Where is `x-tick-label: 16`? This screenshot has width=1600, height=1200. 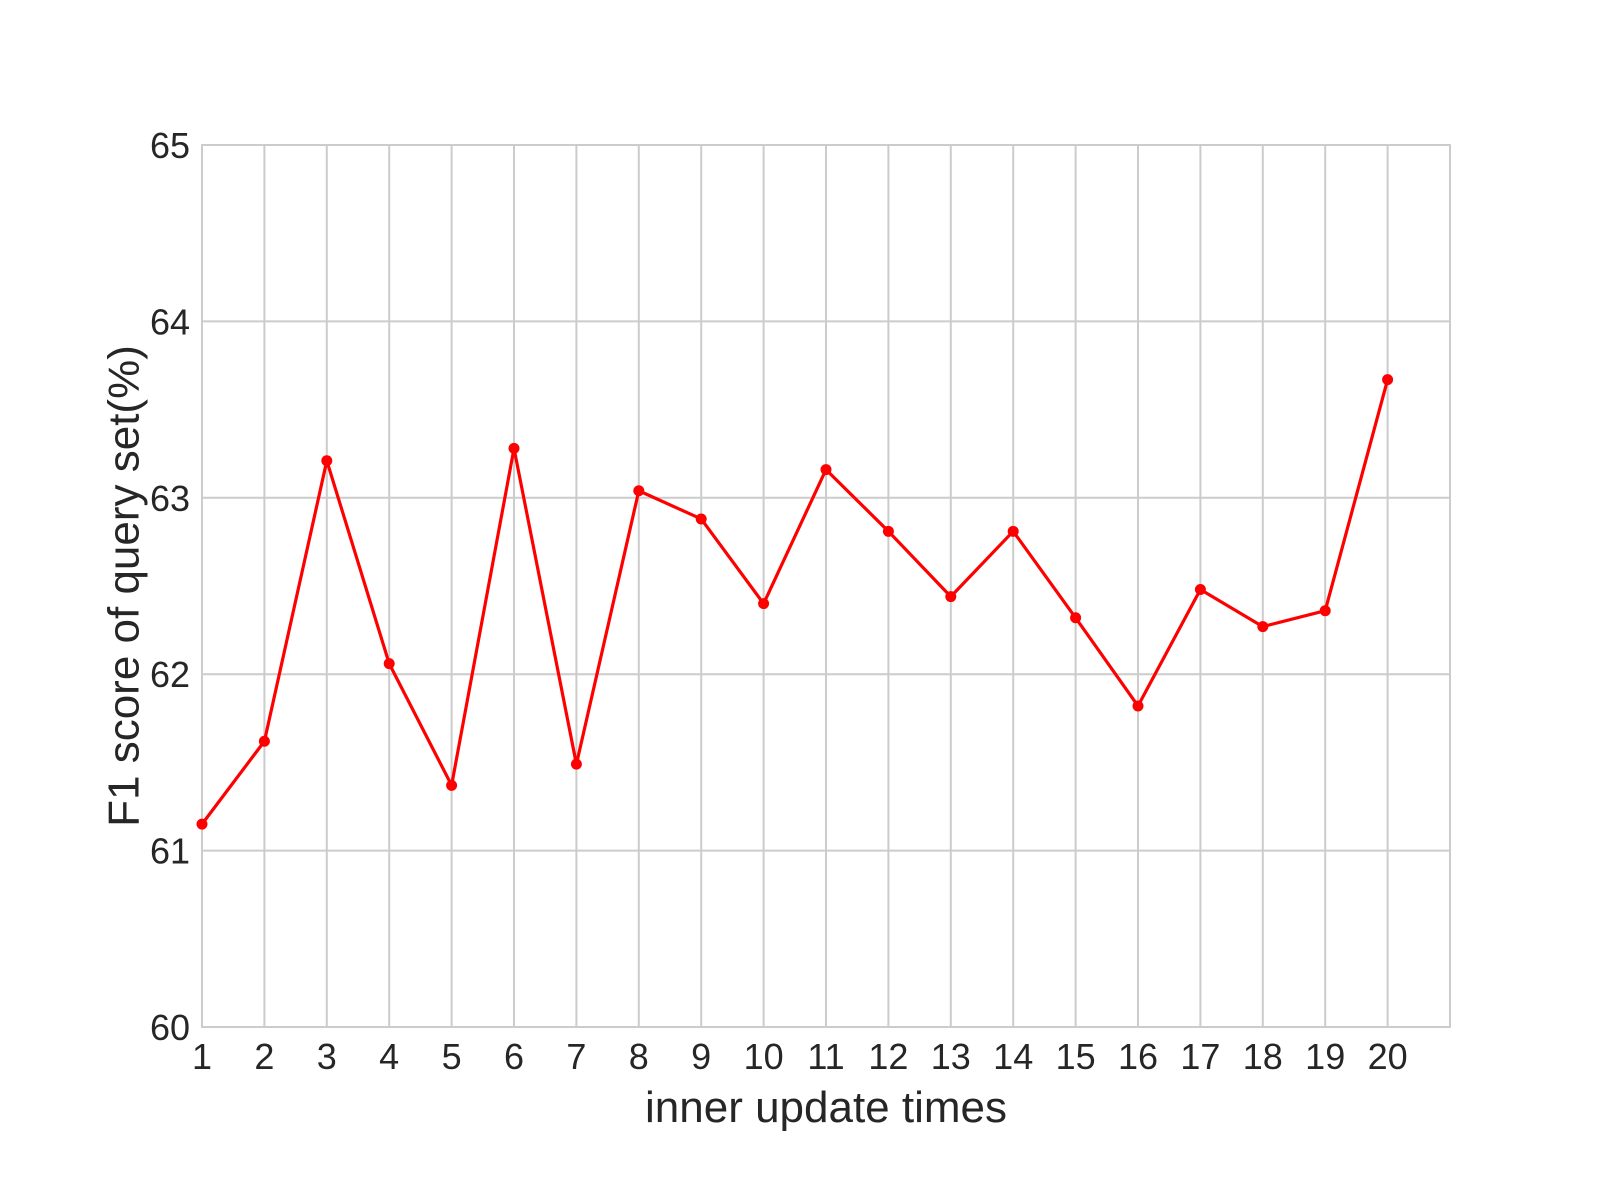 x-tick-label: 16 is located at coordinates (1138, 1056).